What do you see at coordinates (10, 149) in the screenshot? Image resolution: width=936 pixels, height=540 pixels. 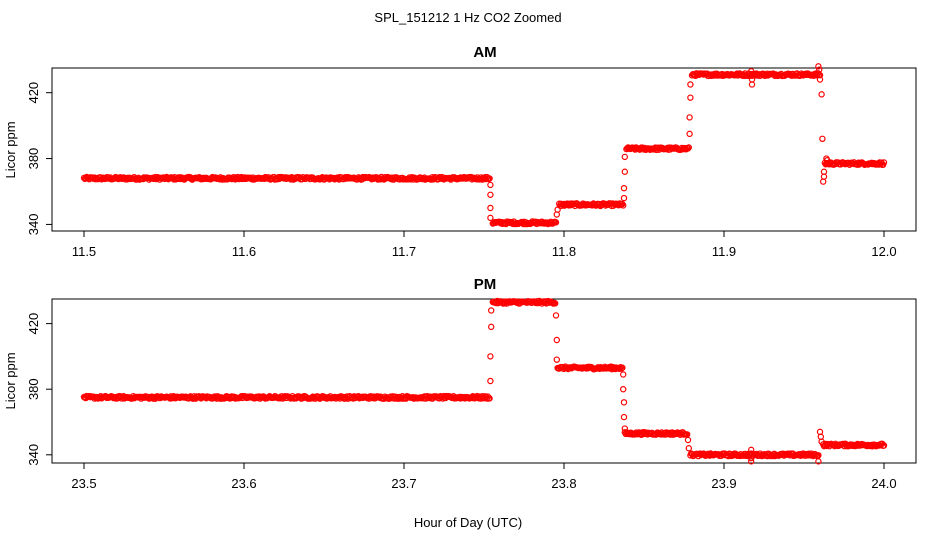 I see `y-axis-label-am: Licor ppm` at bounding box center [10, 149].